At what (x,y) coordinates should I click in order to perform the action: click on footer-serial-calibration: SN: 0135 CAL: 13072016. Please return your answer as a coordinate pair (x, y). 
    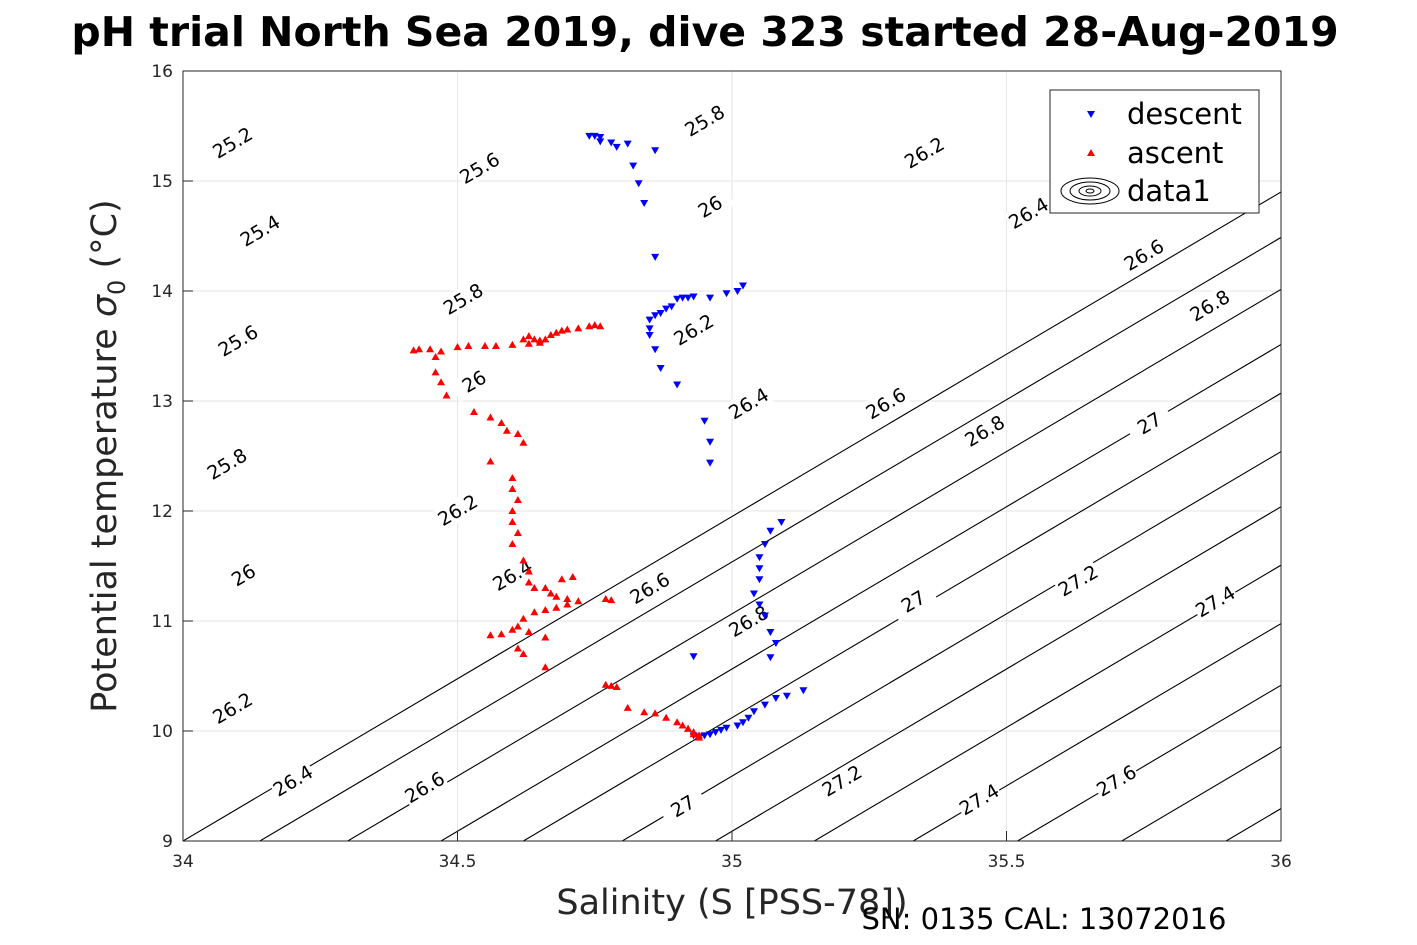
    Looking at the image, I should click on (1044, 919).